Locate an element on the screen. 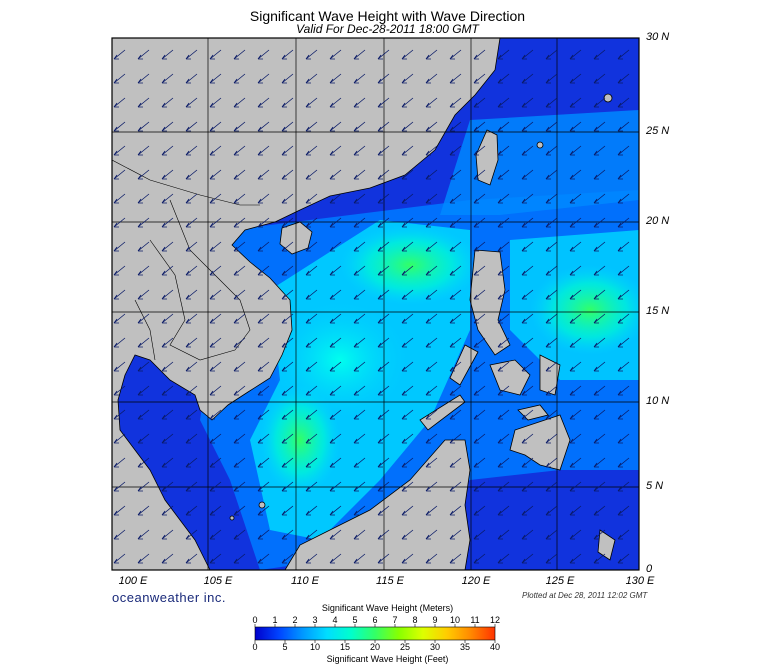 This screenshot has width=775, height=665. colorbar-feet-tick: 20 is located at coordinates (375, 647).